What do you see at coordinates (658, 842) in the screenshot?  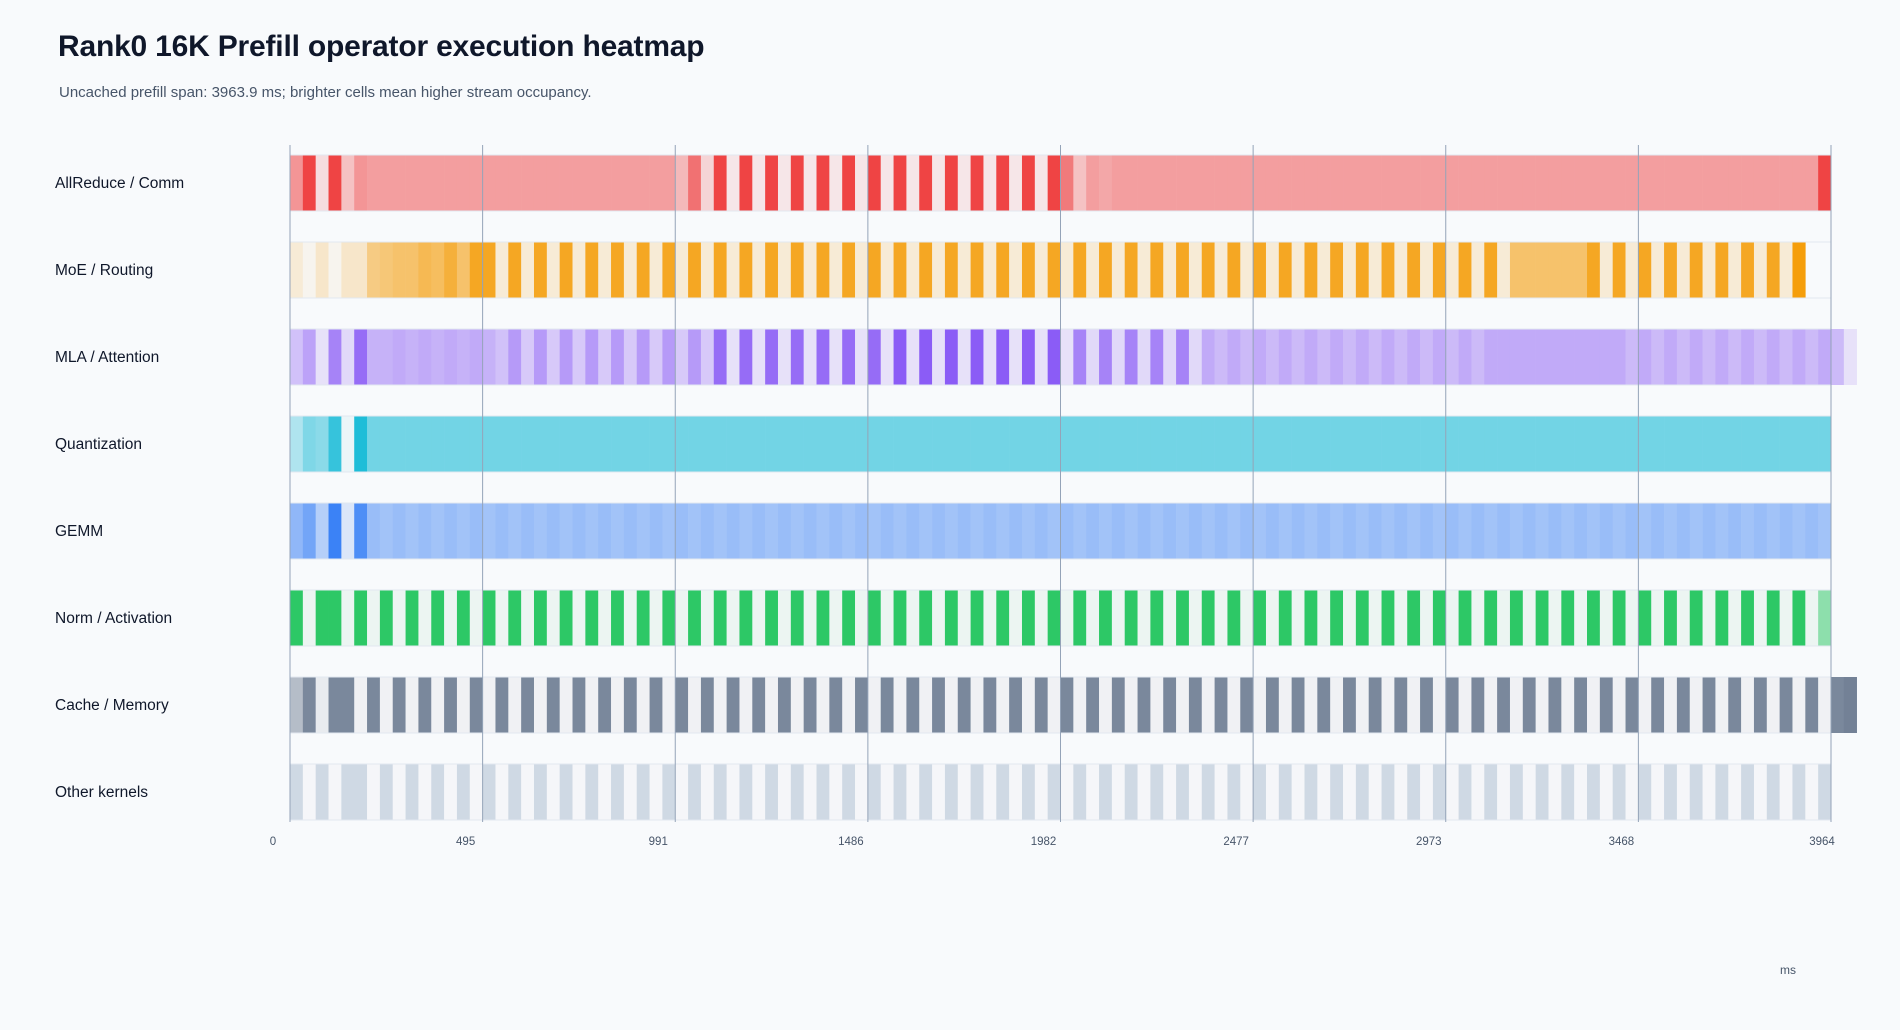 I see `x-tick-label: 991` at bounding box center [658, 842].